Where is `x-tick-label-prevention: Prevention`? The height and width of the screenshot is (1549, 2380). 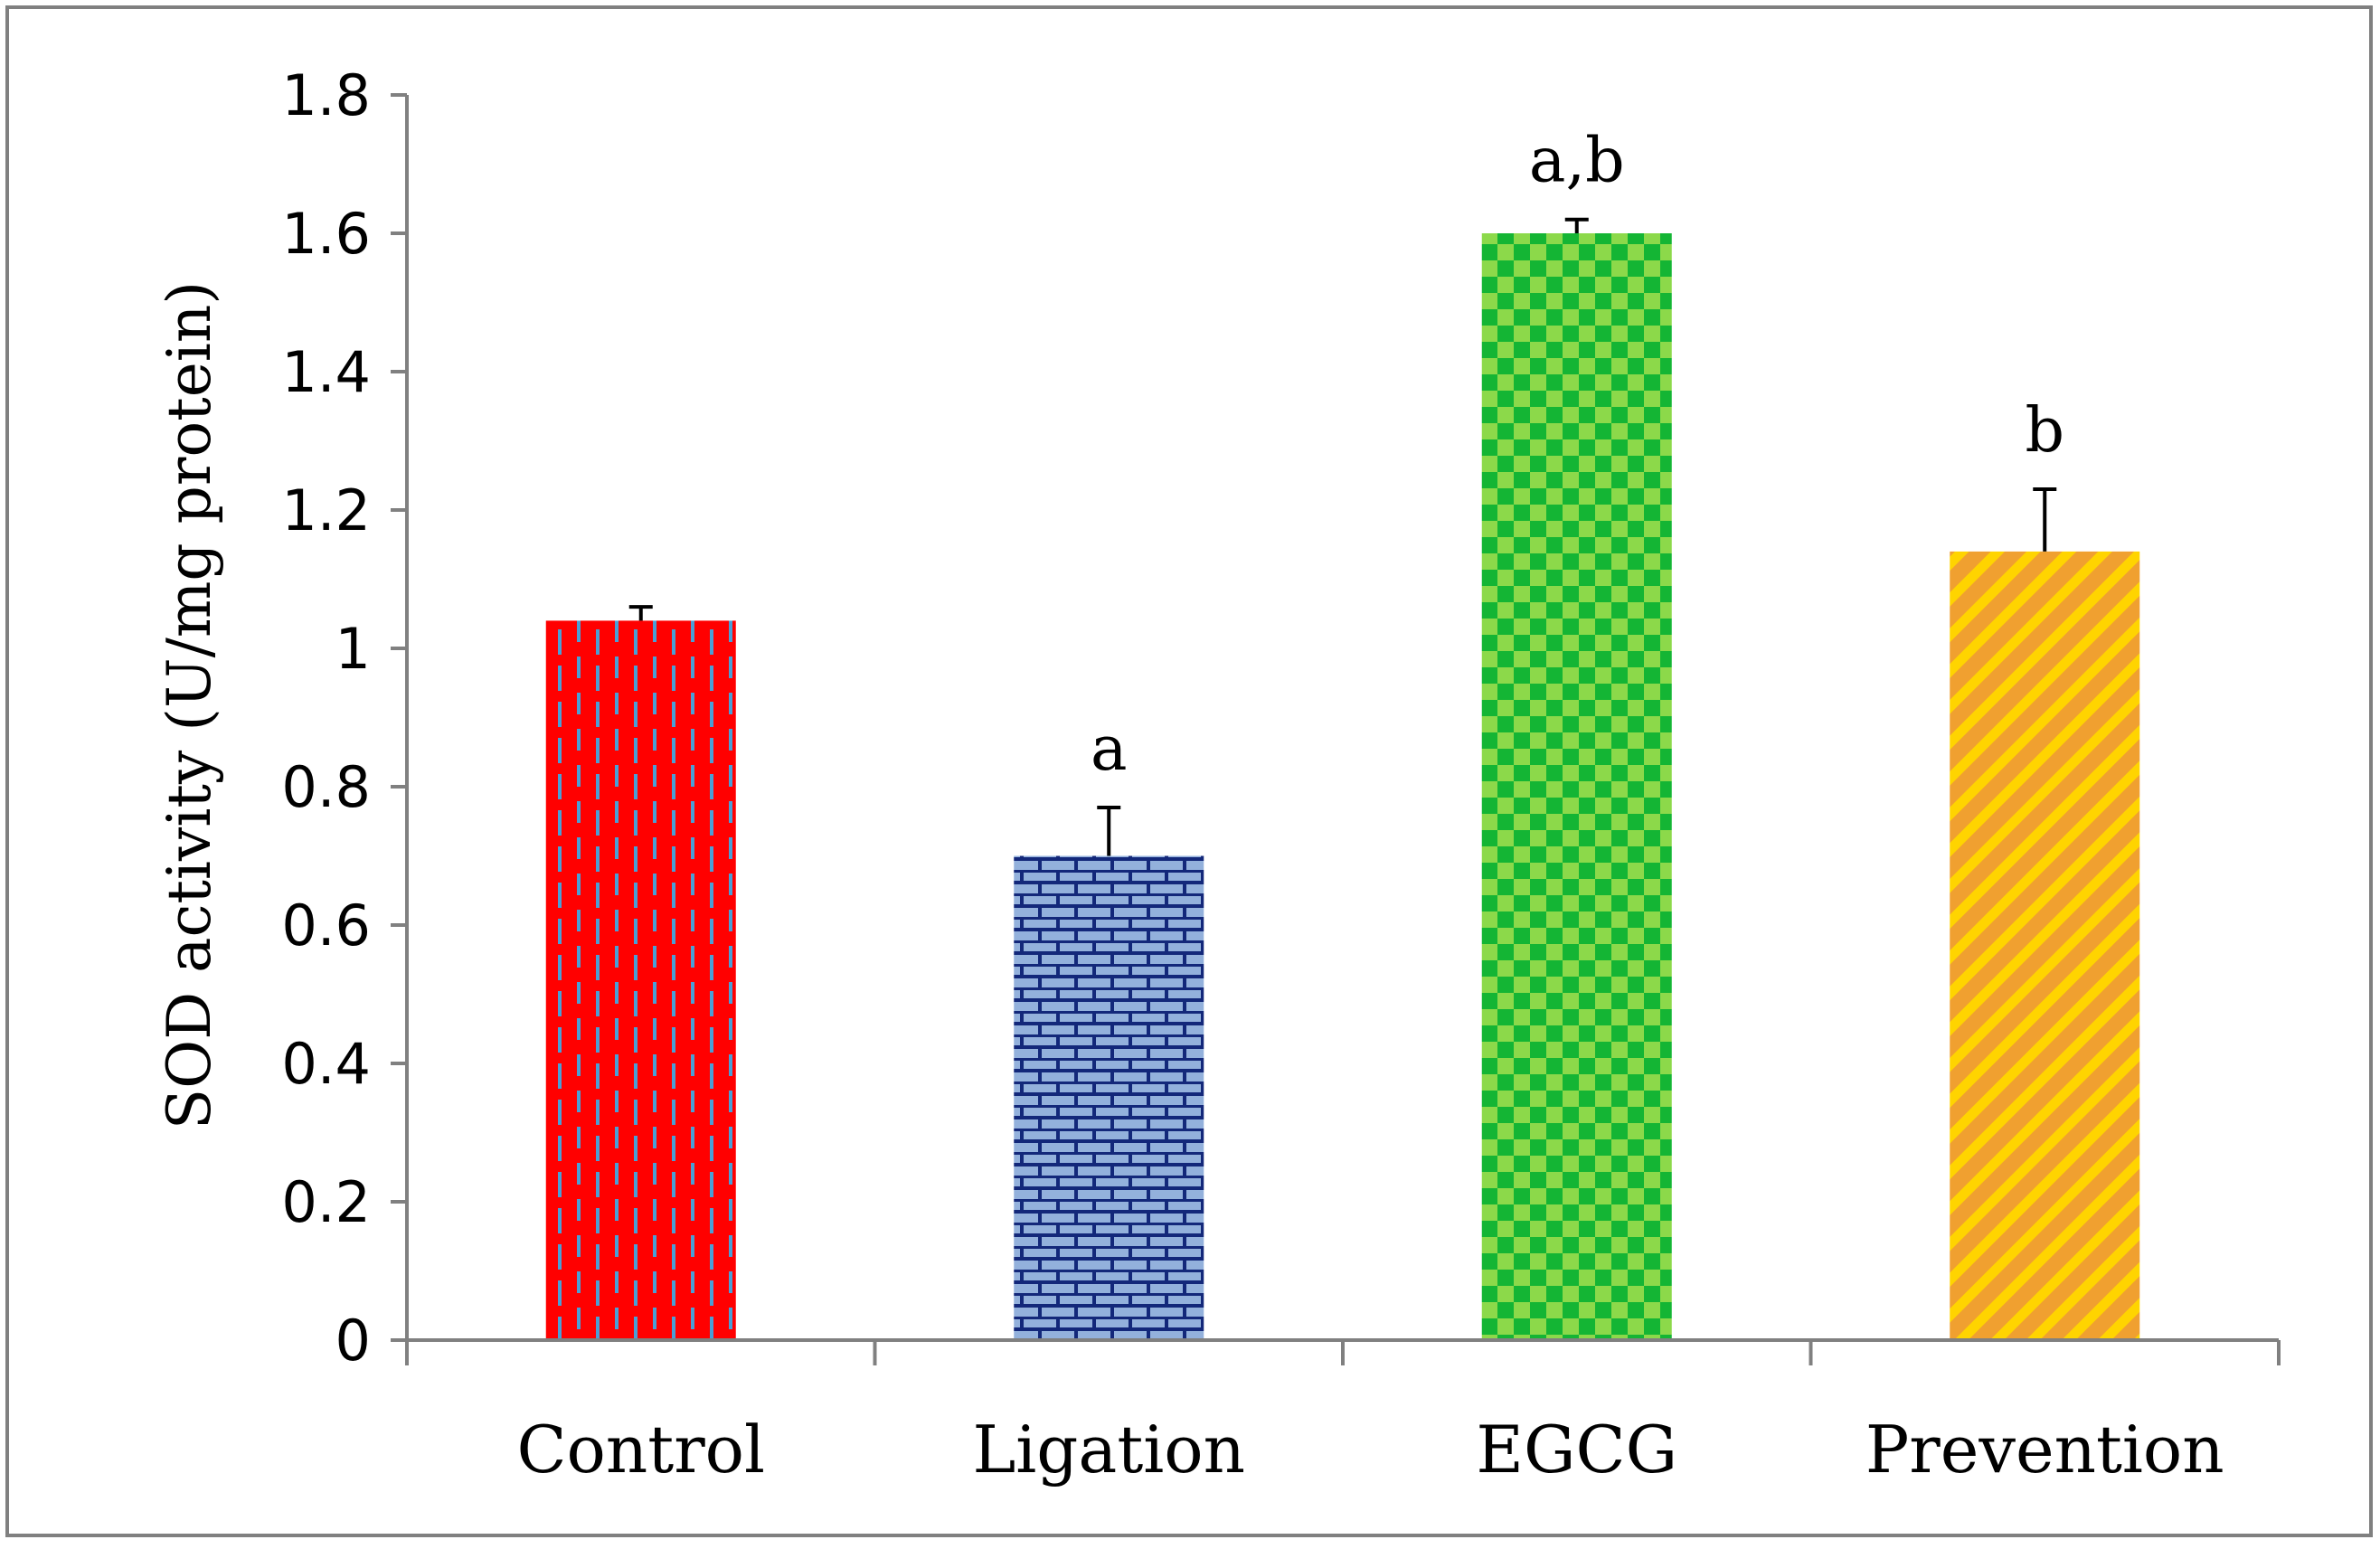 x-tick-label-prevention: Prevention is located at coordinates (2044, 1450).